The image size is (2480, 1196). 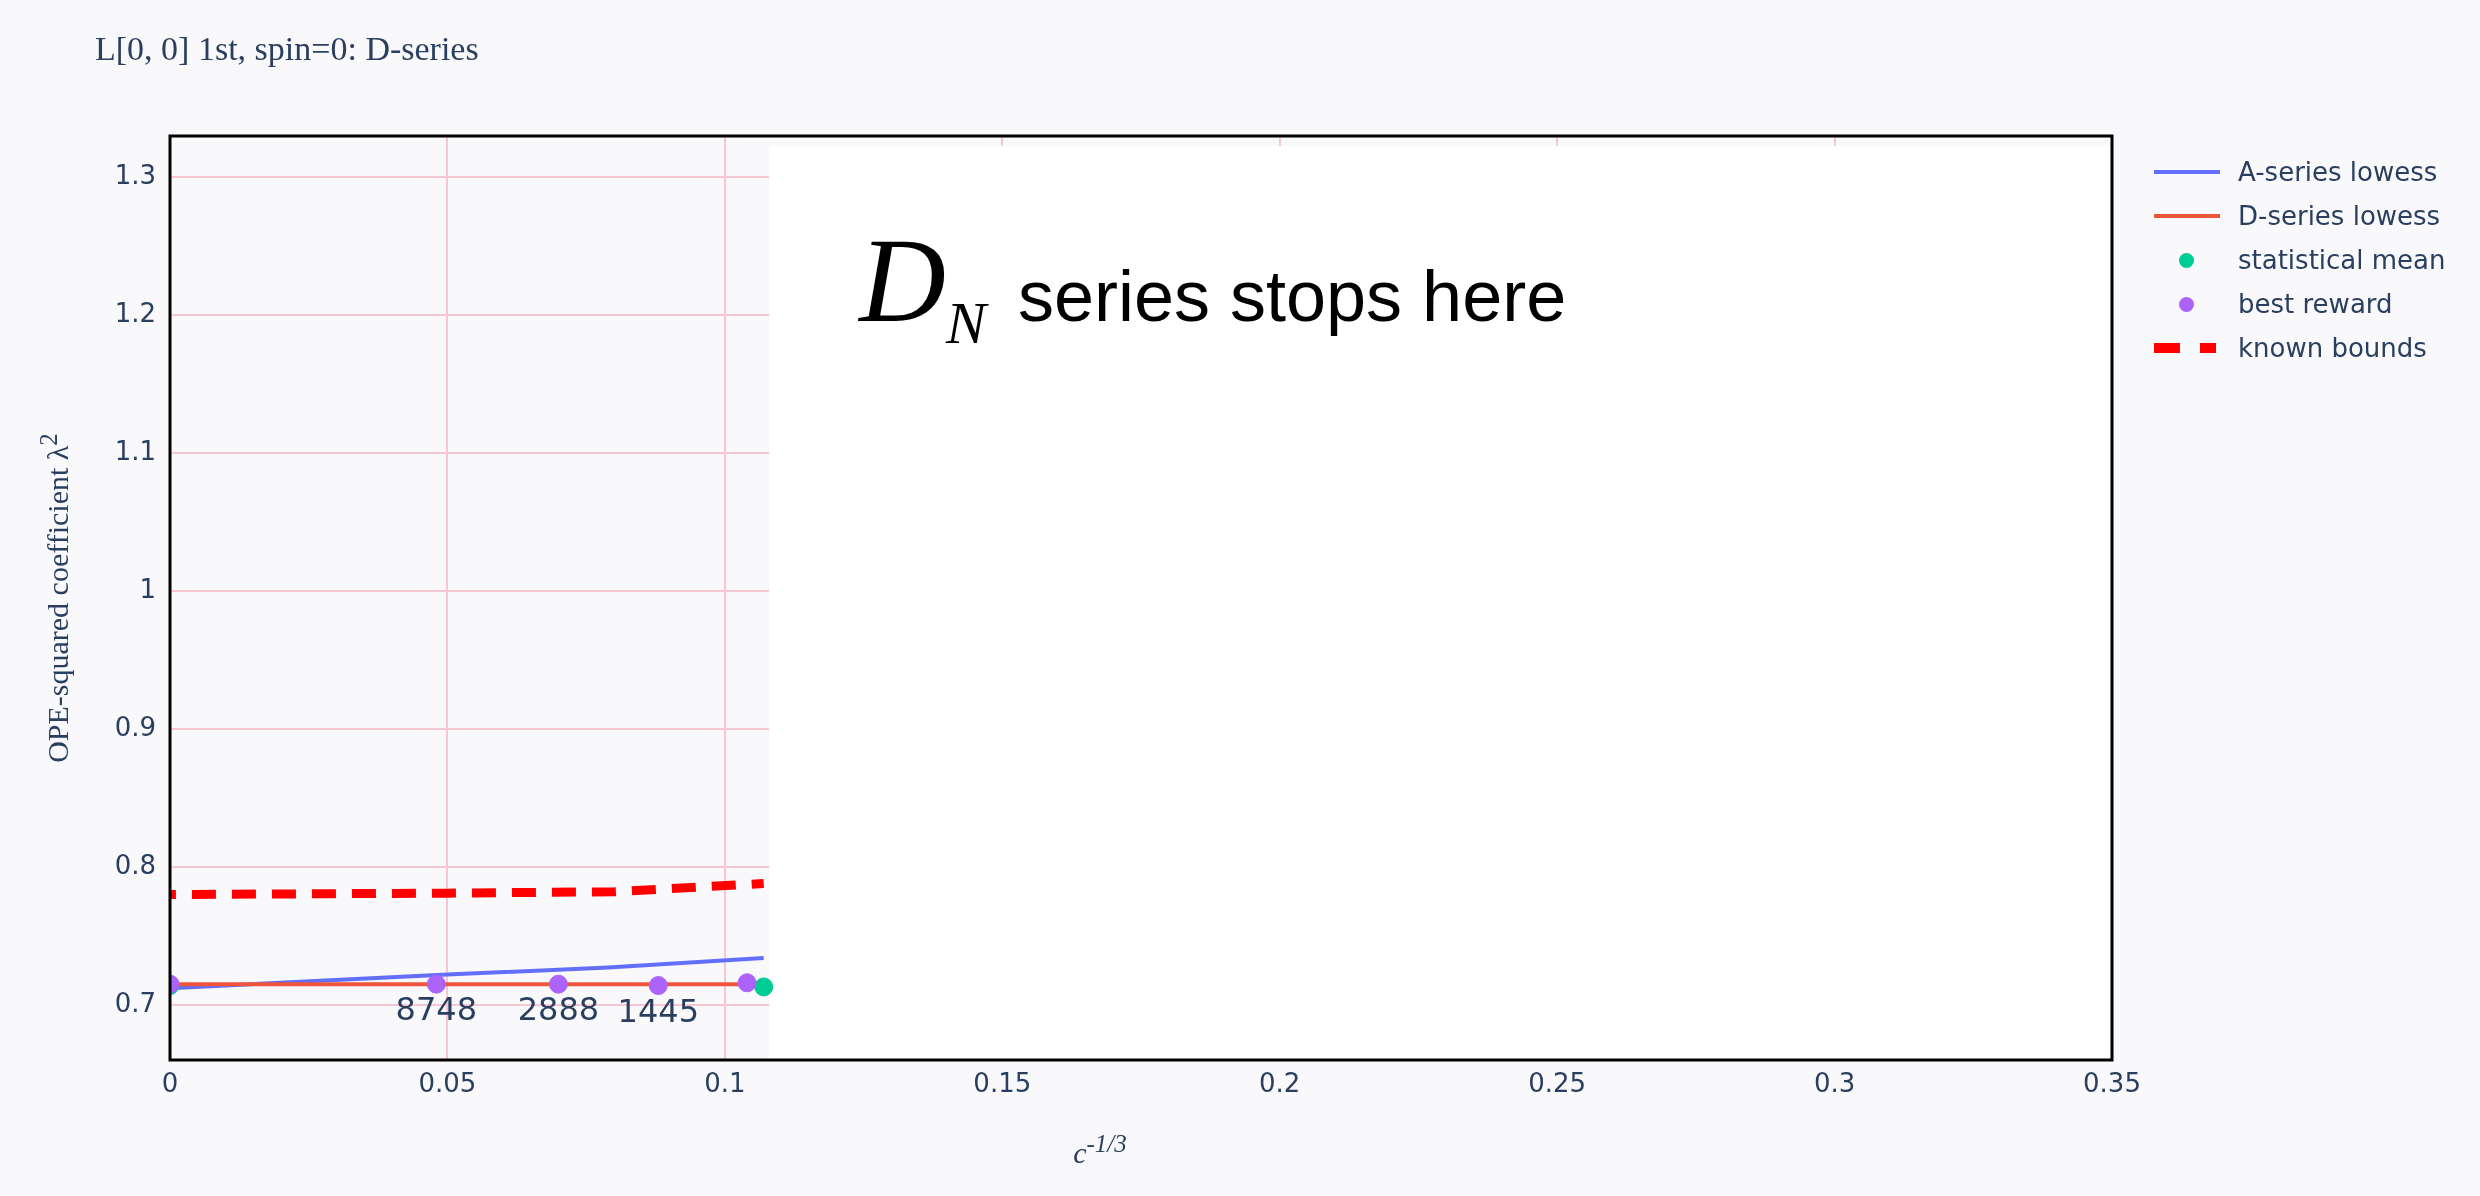 I want to click on legend-label: A-series lowess, so click(x=2338, y=172).